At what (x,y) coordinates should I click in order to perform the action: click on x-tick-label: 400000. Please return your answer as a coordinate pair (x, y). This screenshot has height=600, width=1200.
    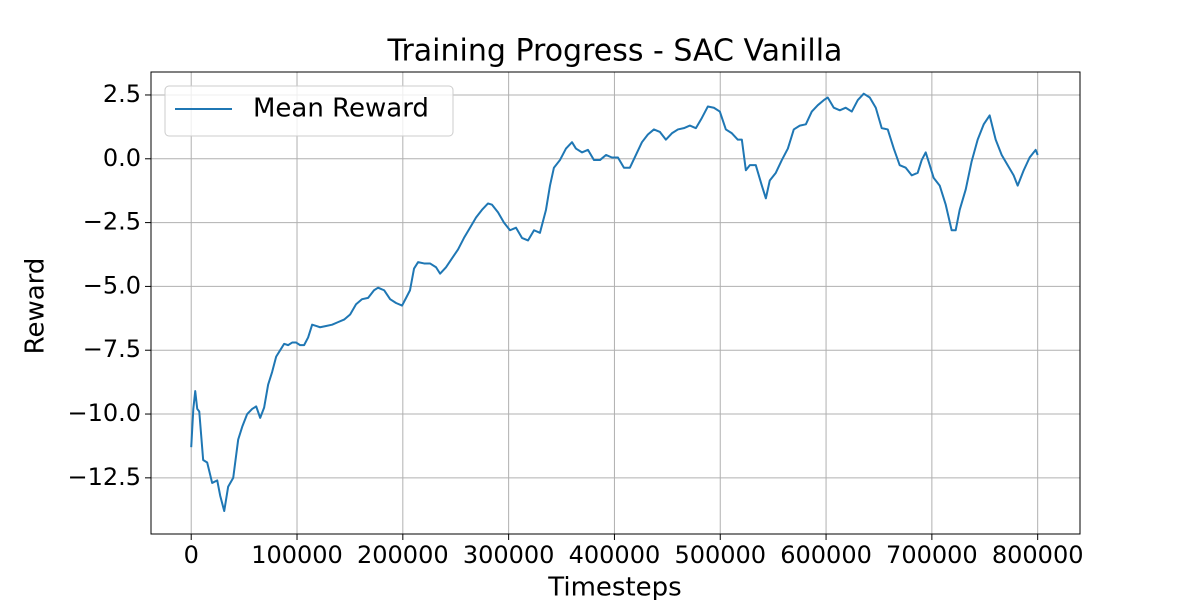
    Looking at the image, I should click on (615, 555).